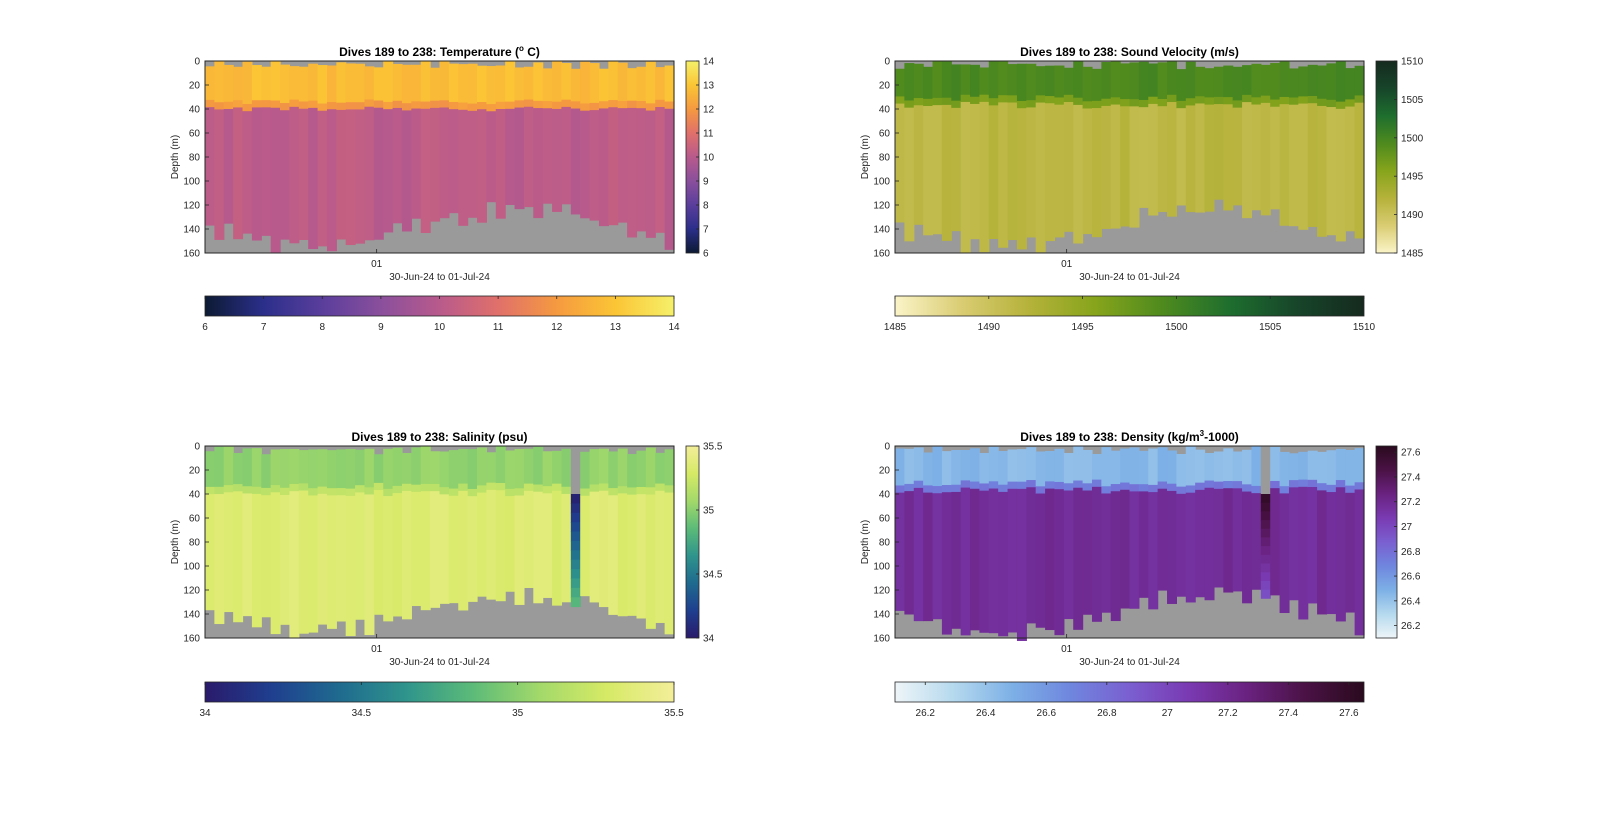 The height and width of the screenshot is (830, 1600). I want to click on colorbar-h-tick-label: 1505, so click(1270, 327).